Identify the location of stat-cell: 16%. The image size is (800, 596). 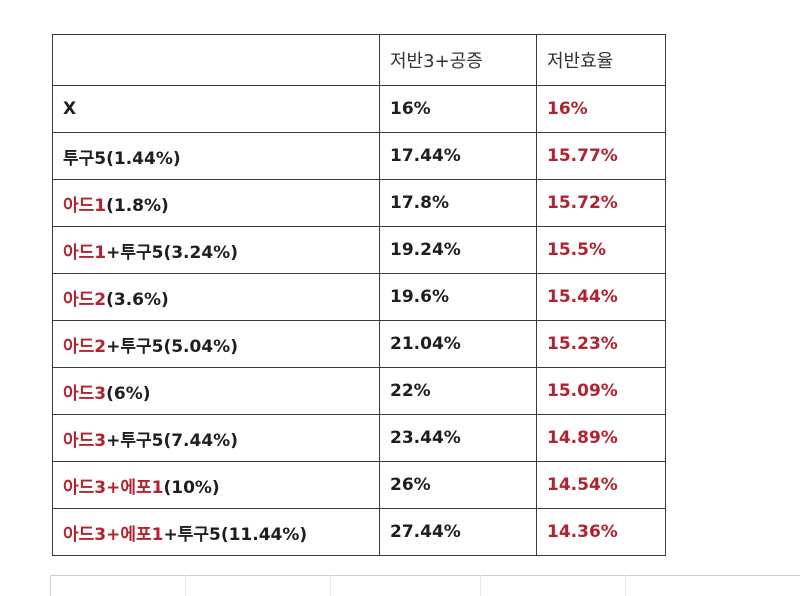
(458, 109).